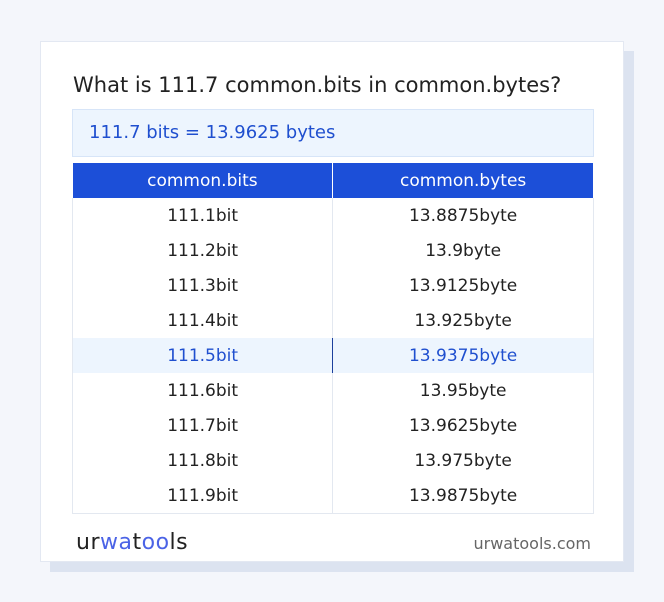 The height and width of the screenshot is (602, 664). I want to click on table-row: 111.9bit 13.9875byte, so click(332, 496).